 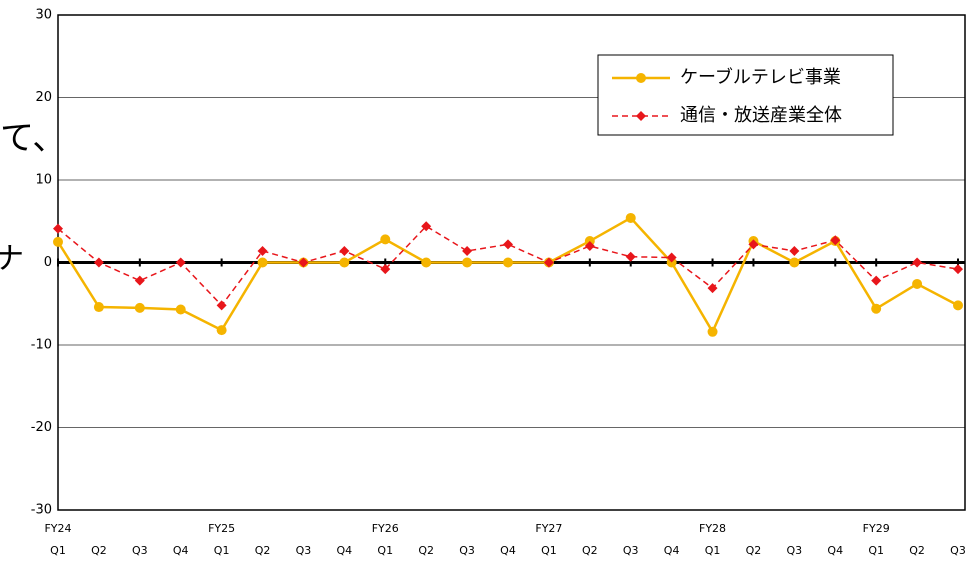 What do you see at coordinates (745, 95) in the screenshot?
I see `legend-box` at bounding box center [745, 95].